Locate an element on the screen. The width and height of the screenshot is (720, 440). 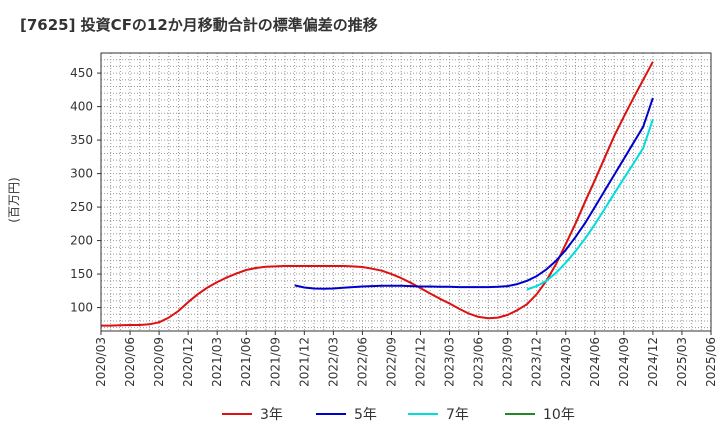
legend: 3年 5年 7年 10年 is located at coordinates (398, 415).